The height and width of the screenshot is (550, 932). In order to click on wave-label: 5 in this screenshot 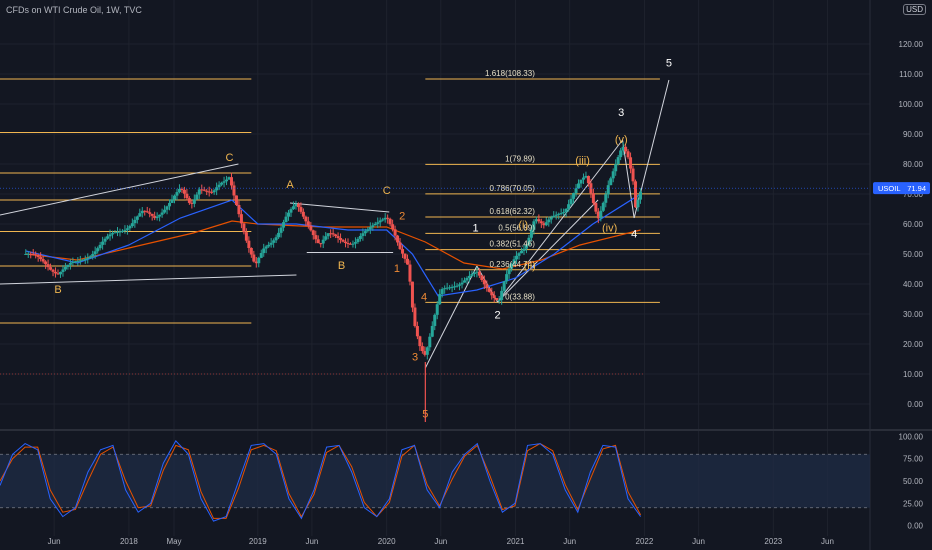, I will do `click(669, 64)`.